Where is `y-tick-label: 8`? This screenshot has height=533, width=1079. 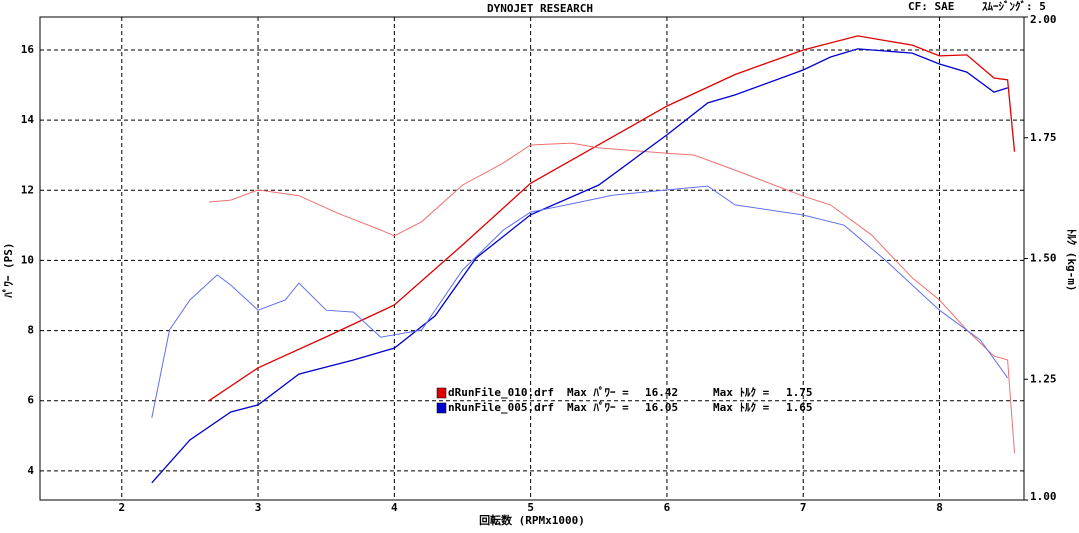
y-tick-label: 8 is located at coordinates (30, 330).